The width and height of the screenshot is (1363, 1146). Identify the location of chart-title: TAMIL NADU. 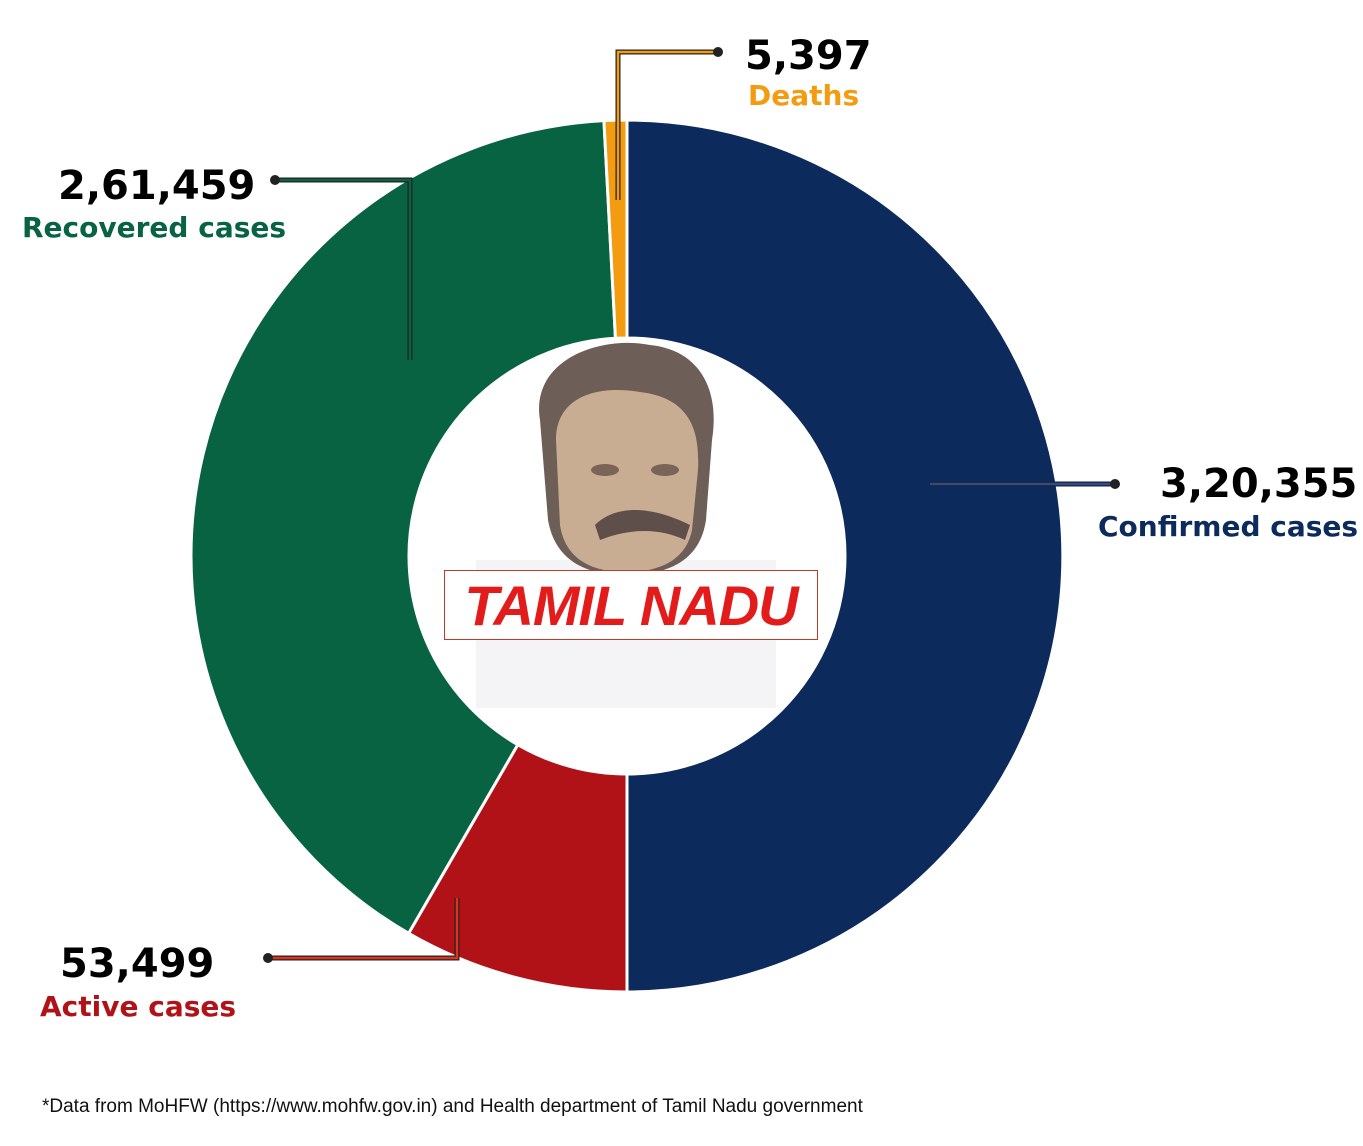
(631, 605).